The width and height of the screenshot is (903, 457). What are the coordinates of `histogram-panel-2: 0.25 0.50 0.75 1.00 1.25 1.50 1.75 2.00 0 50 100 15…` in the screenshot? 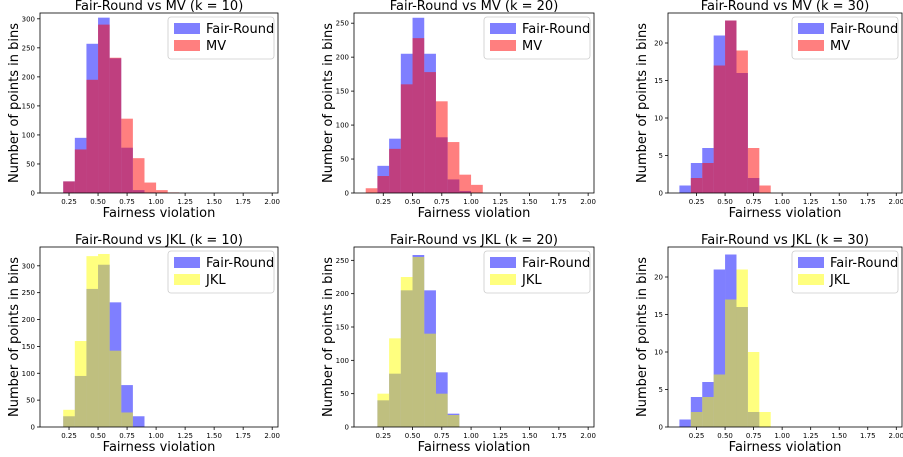 It's located at (458, 110).